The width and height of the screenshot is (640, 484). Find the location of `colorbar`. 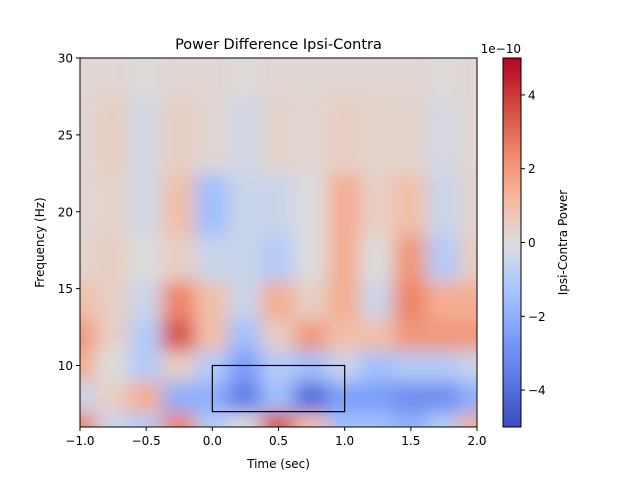

colorbar is located at coordinates (512, 242).